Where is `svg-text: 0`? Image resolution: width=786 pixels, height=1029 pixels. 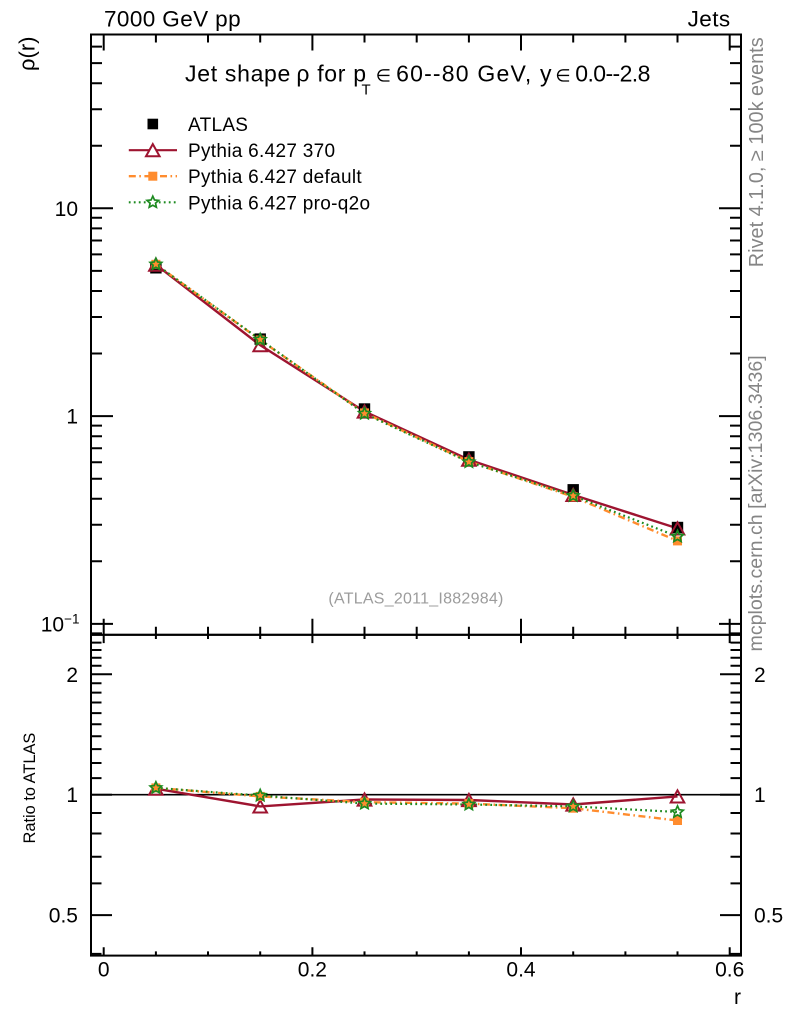
svg-text: 0 is located at coordinates (104, 969).